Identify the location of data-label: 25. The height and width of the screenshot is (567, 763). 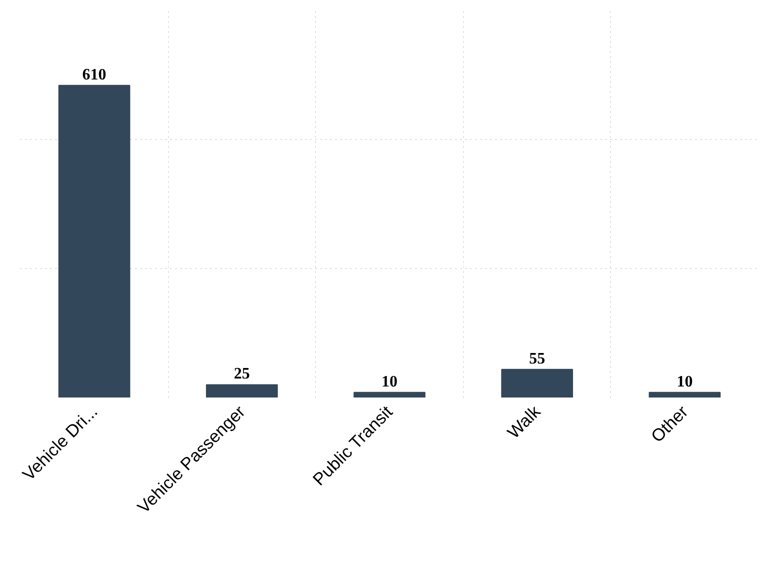
(242, 374).